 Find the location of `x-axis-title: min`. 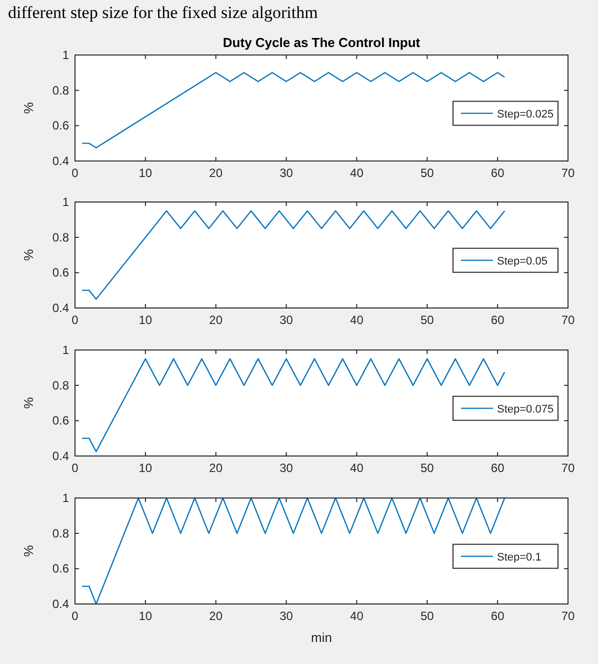

x-axis-title: min is located at coordinates (321, 637).